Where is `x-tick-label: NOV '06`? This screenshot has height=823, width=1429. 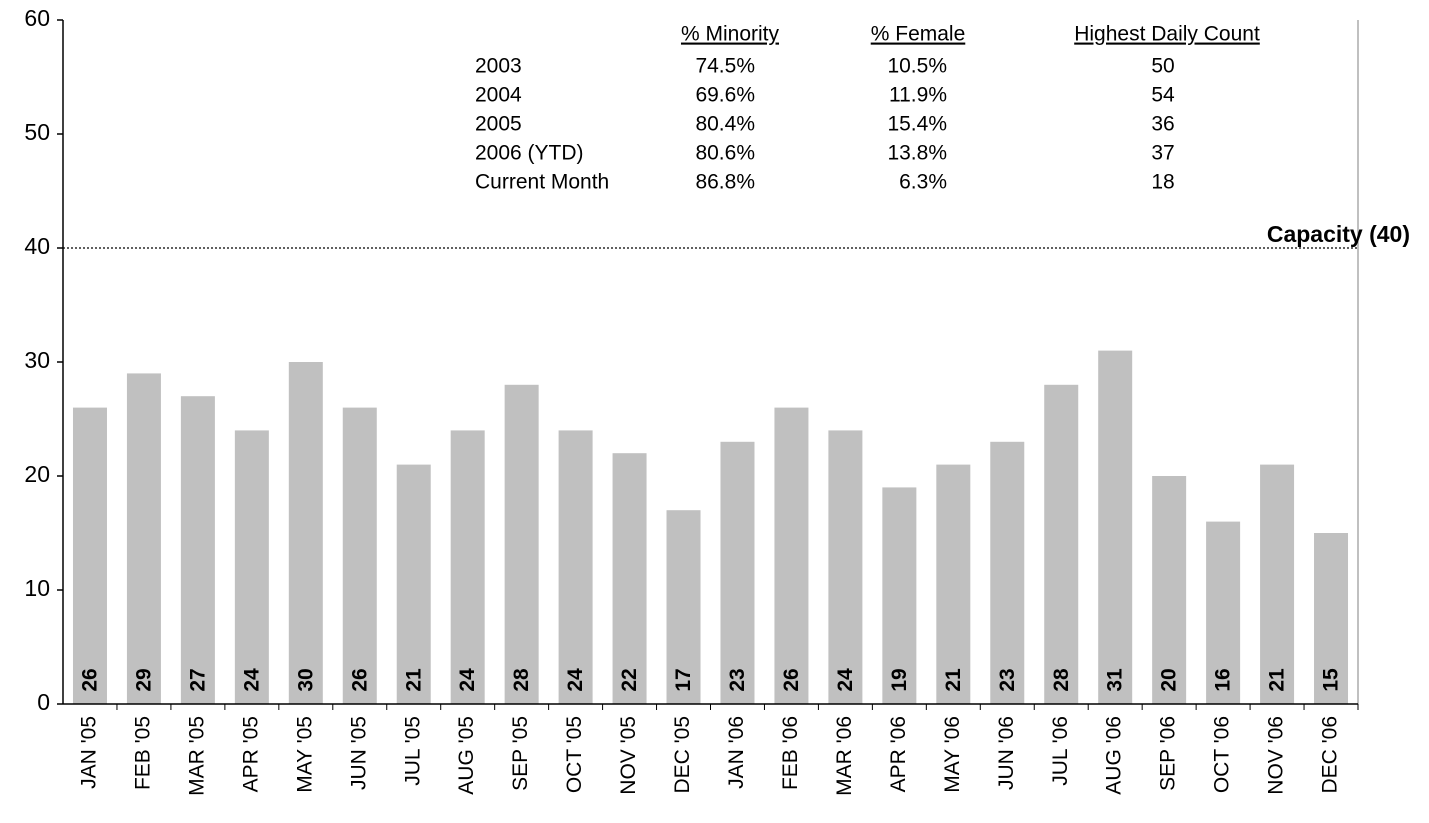 x-tick-label: NOV '06 is located at coordinates (1276, 755).